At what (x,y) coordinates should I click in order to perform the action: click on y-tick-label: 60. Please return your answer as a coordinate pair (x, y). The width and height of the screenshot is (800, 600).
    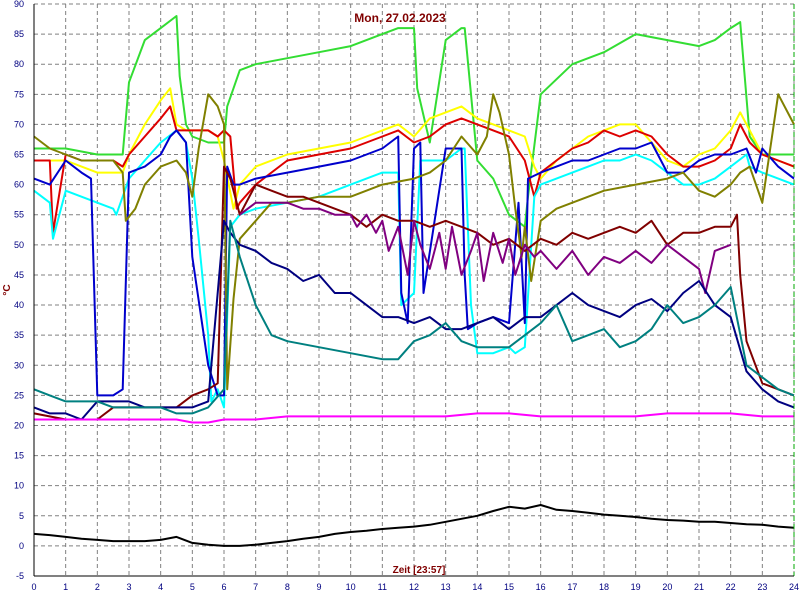
    Looking at the image, I should click on (19, 185).